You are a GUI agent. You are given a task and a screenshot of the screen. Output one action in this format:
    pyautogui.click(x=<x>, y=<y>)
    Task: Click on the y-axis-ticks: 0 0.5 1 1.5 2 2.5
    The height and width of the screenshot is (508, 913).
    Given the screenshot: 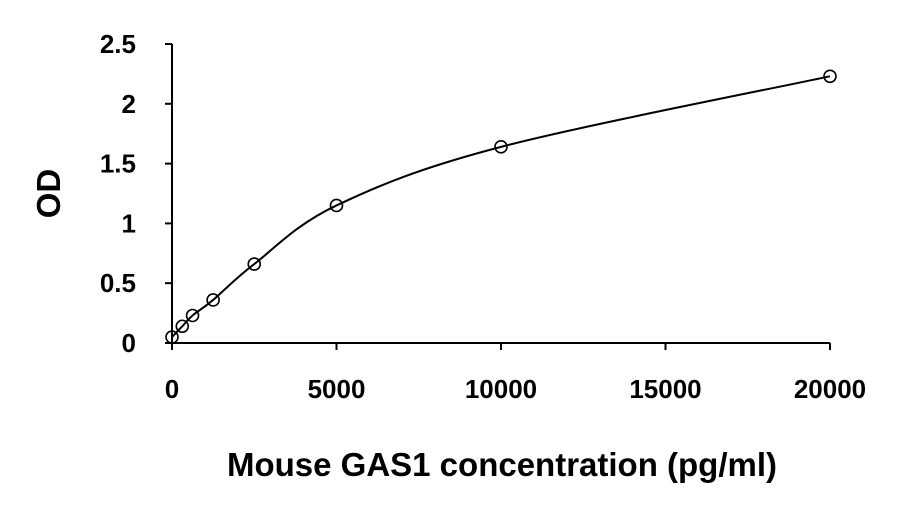 What is the action you would take?
    pyautogui.click(x=136, y=193)
    